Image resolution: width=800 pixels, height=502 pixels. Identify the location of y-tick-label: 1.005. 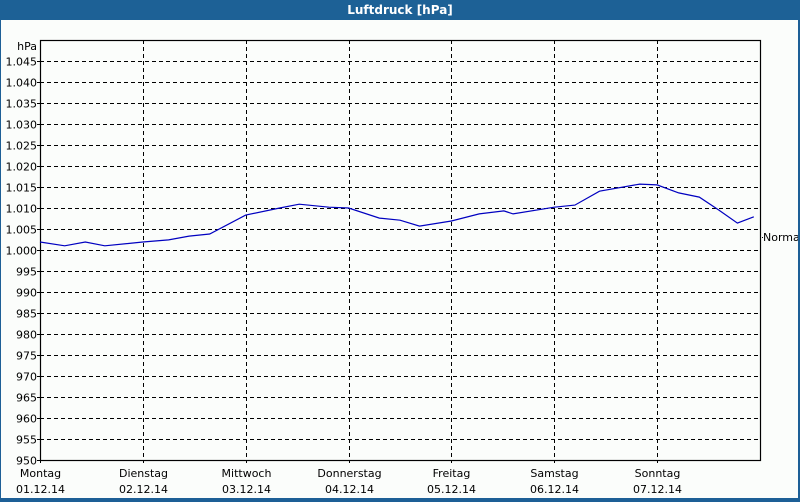
(22, 230).